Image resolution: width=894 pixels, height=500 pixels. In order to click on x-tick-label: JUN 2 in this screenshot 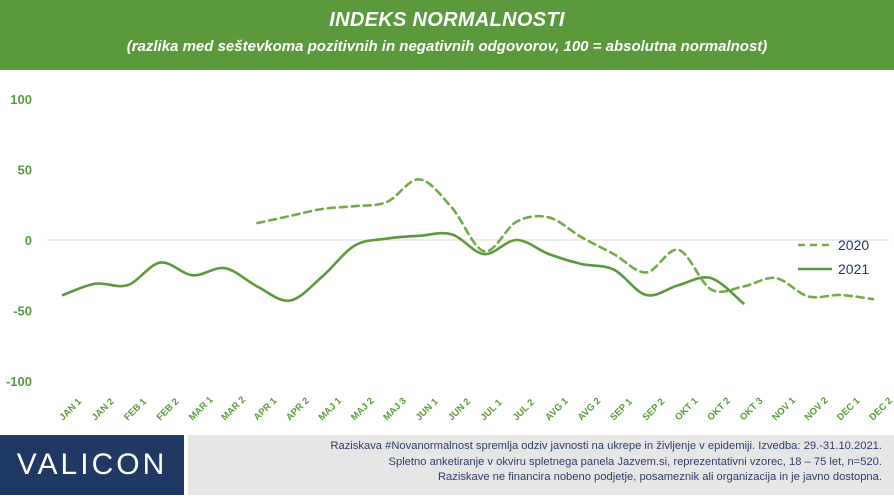, I will do `click(459, 409)`.